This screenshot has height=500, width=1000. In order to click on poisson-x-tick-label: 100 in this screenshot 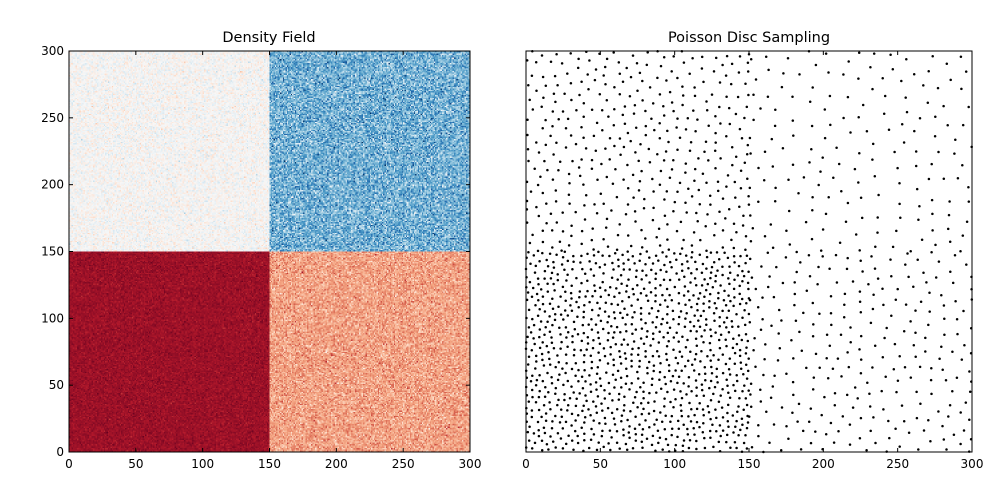, I will do `click(674, 464)`.